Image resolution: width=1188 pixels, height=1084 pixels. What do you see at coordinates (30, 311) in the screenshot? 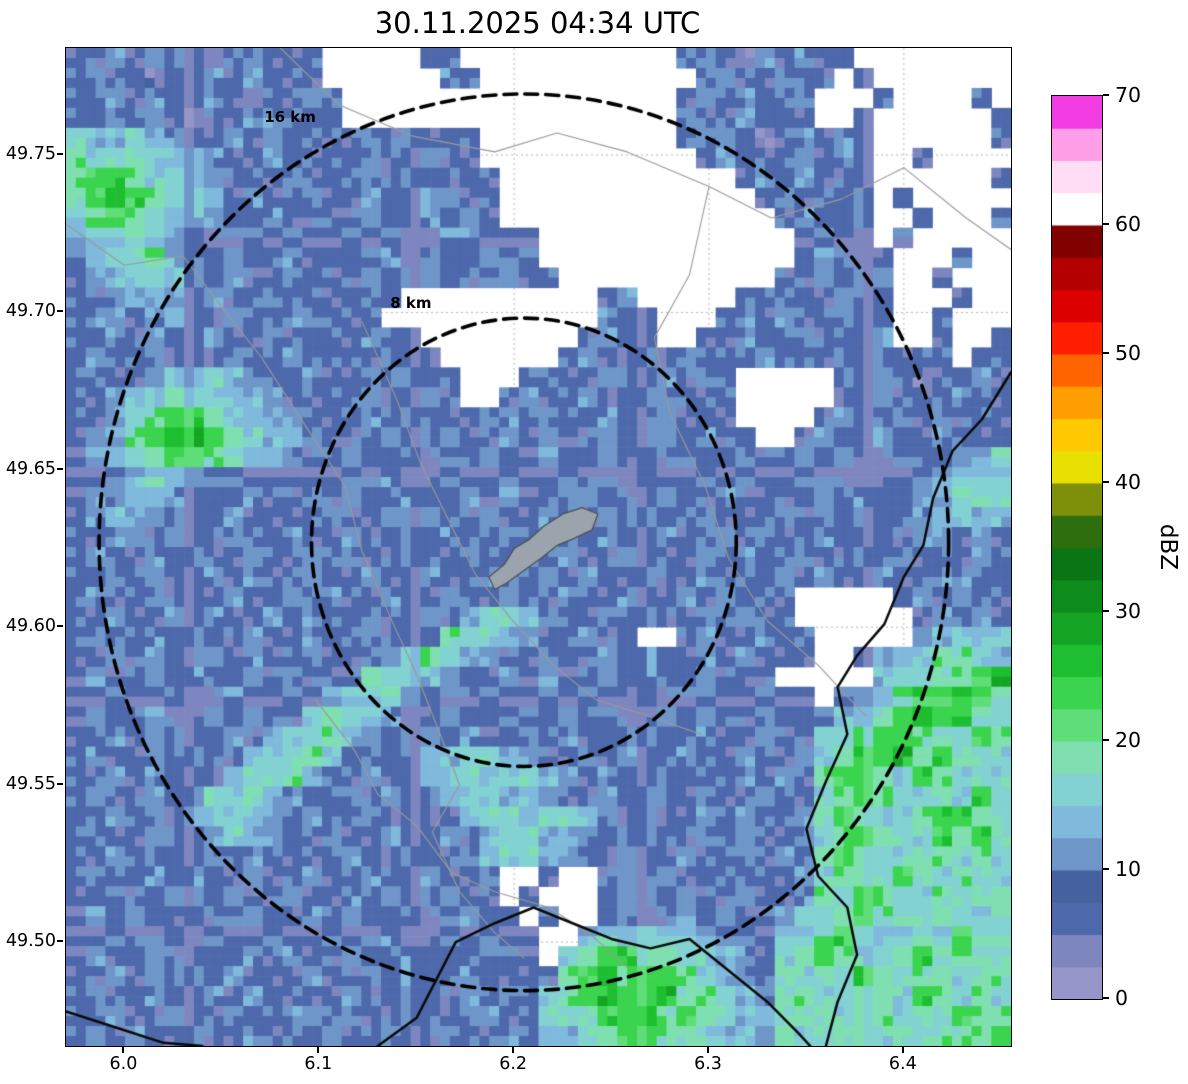
I see `y-tick-label: 49.70` at bounding box center [30, 311].